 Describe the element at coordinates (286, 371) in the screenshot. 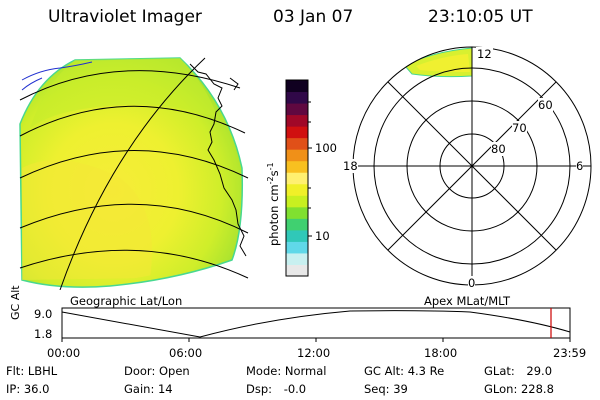

I see `status-mode: Mode: Normal` at that location.